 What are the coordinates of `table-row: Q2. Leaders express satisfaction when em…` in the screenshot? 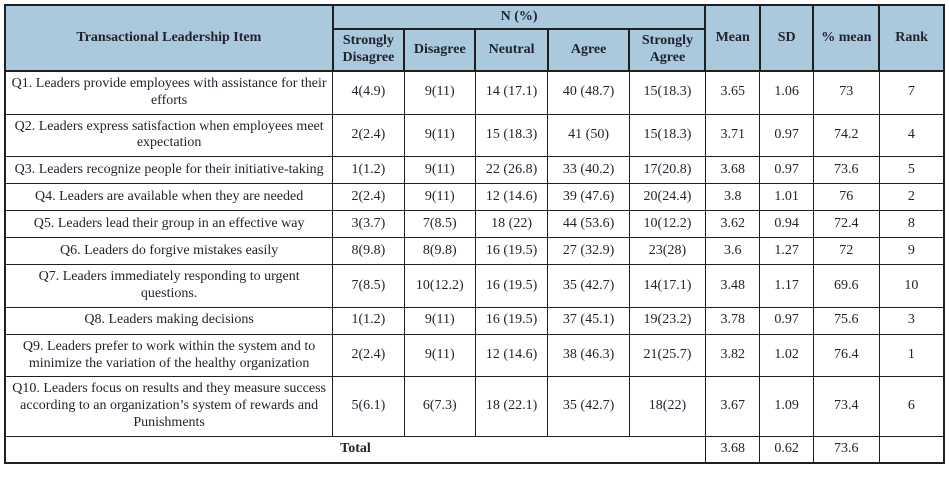 It's located at (474, 135).